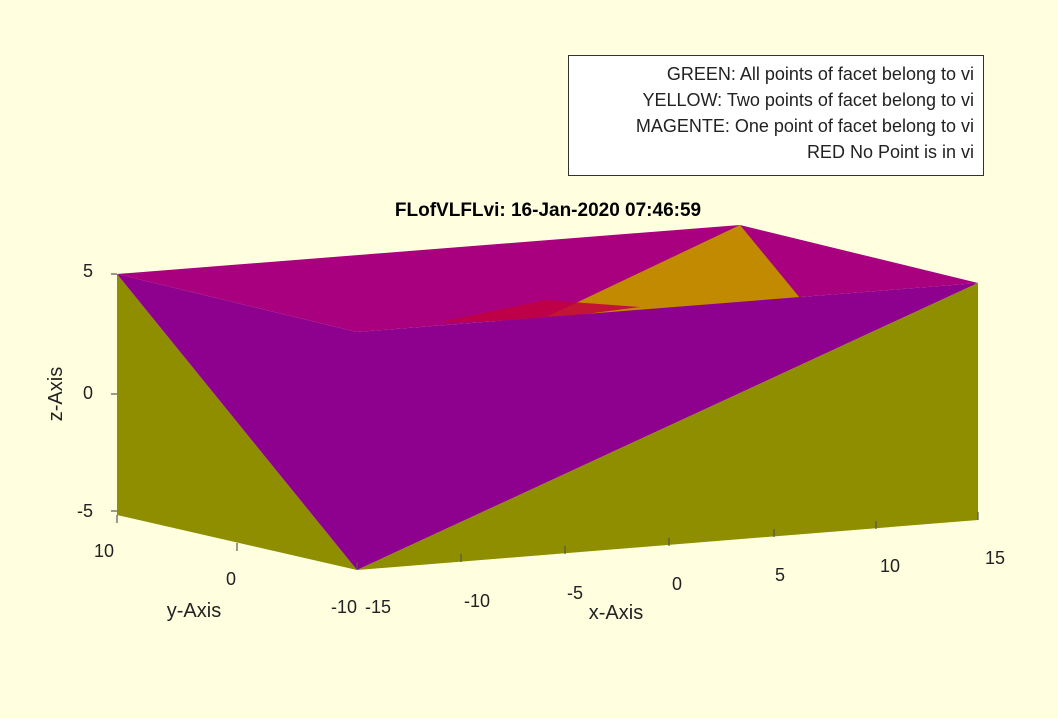 The width and height of the screenshot is (1058, 723). I want to click on z-tick-label: 0, so click(88, 393).